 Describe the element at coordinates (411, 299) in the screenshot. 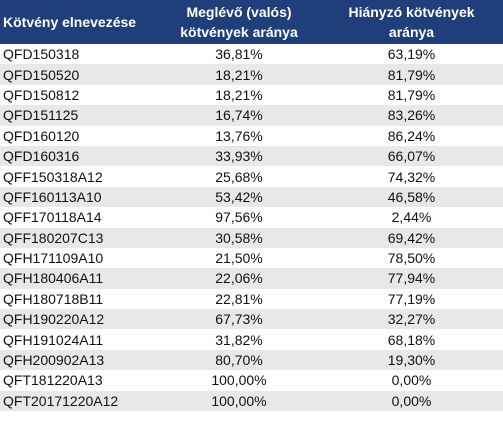

I see `cell-missing-ratio: 77,19%` at that location.